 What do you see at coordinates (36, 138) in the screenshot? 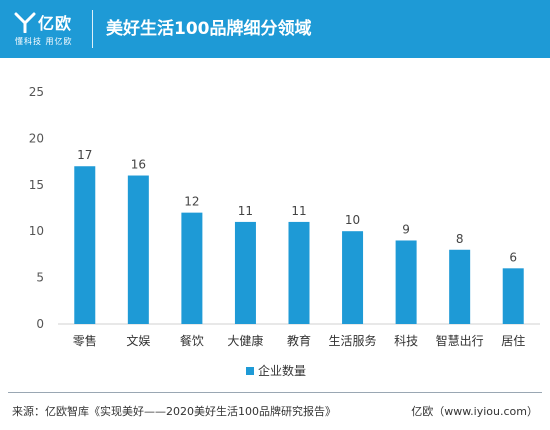
I see `y-tick-label: 20` at bounding box center [36, 138].